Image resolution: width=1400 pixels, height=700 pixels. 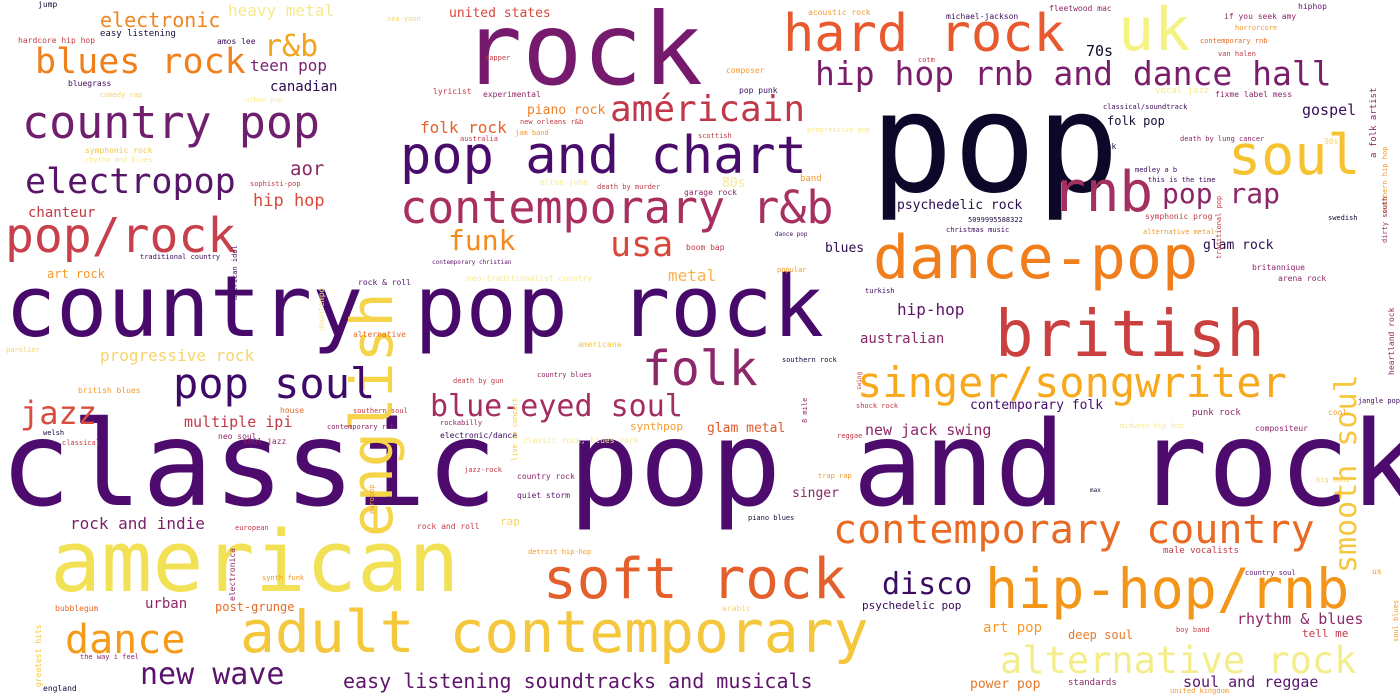 I want to click on word-british-blues: british blues, so click(x=109, y=390).